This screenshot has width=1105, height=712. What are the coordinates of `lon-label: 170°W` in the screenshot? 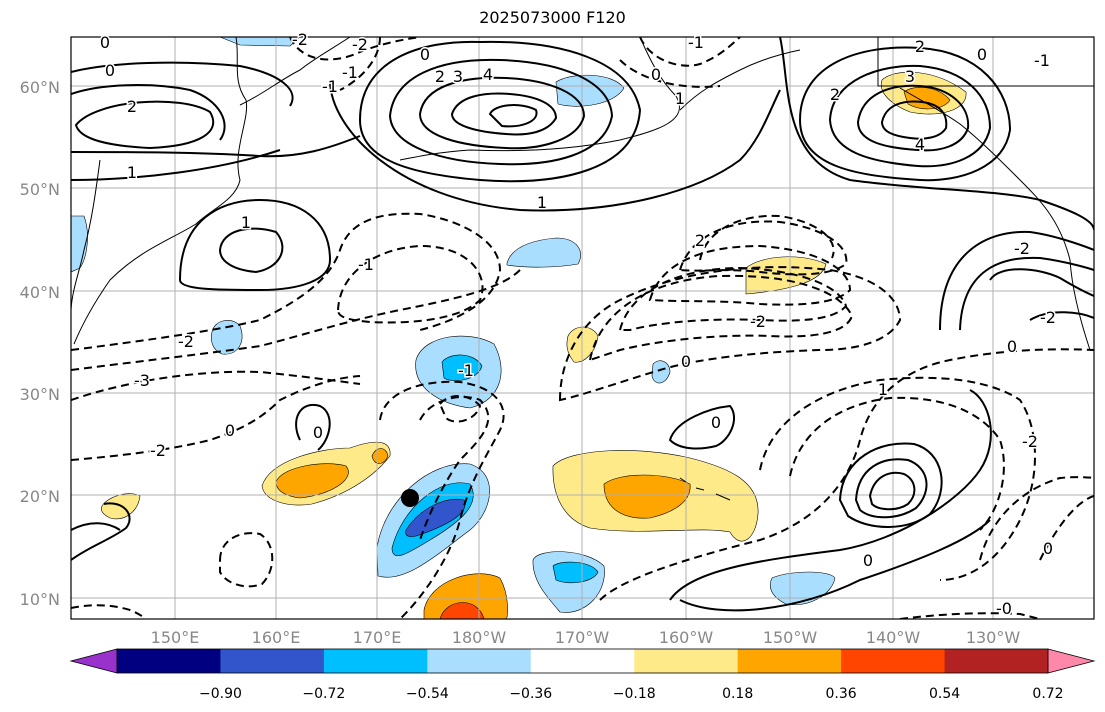 It's located at (582, 637).